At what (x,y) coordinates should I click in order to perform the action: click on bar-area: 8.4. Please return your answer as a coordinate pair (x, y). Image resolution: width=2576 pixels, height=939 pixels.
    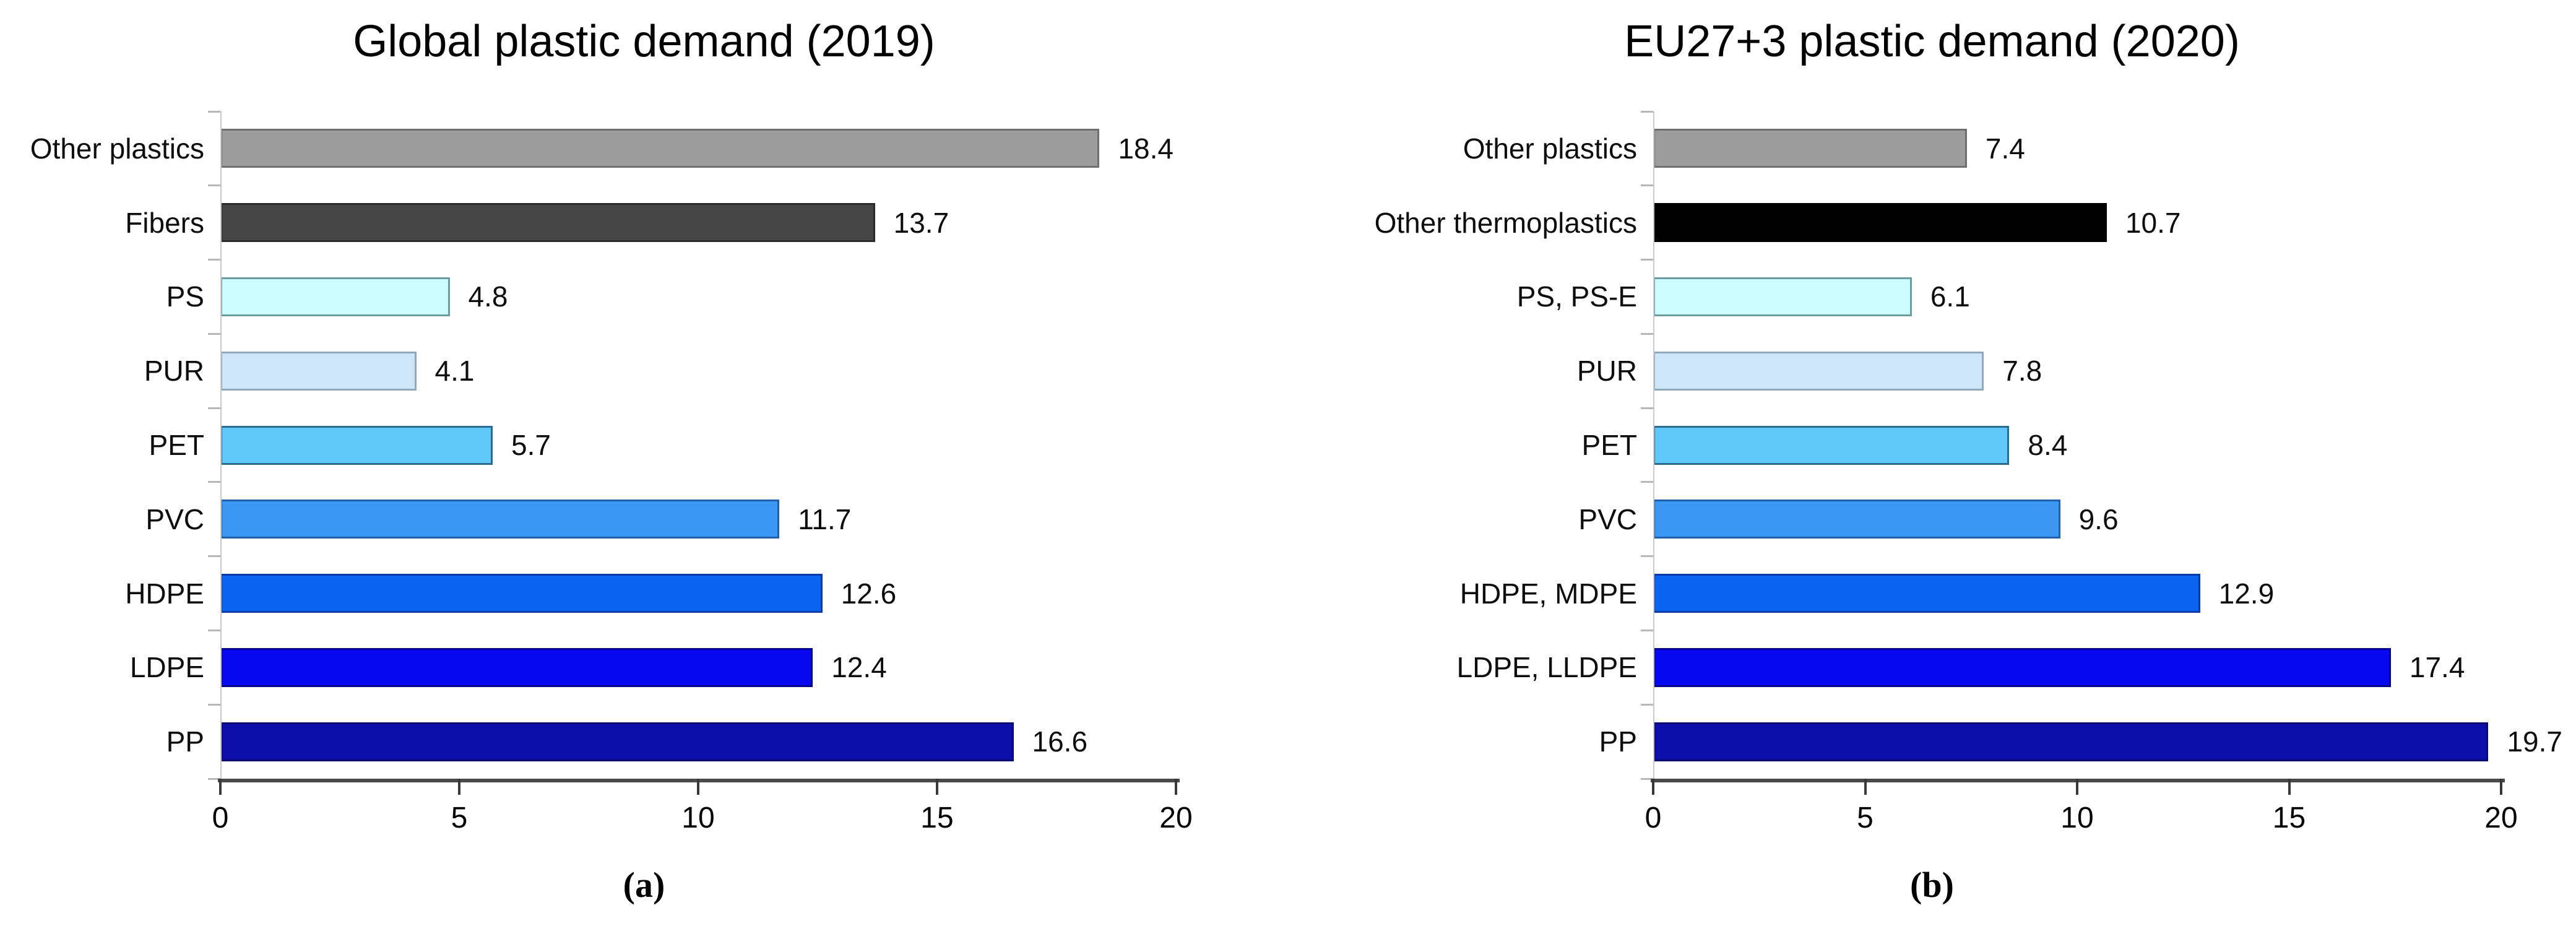
    Looking at the image, I should click on (2114, 445).